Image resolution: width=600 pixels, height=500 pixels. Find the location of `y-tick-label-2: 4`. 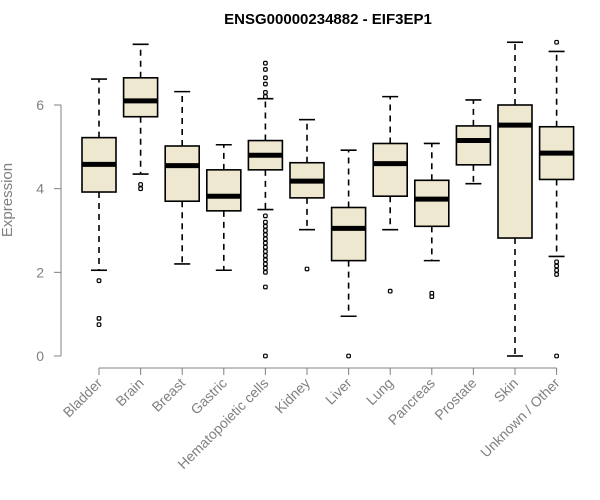

y-tick-label-2: 4 is located at coordinates (40, 189).